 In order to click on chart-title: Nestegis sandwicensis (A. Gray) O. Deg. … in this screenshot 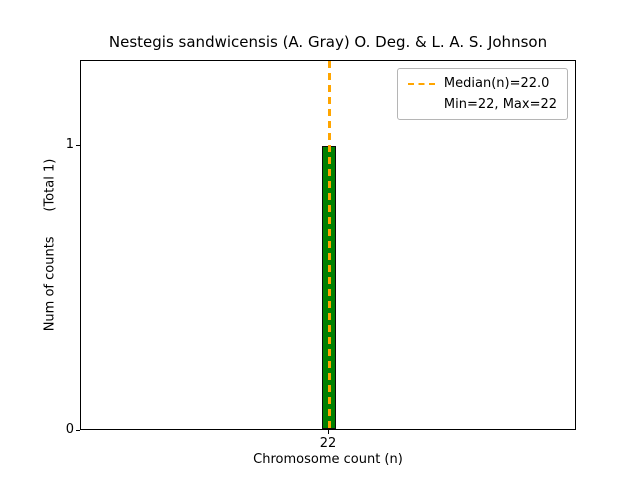, I will do `click(328, 42)`.